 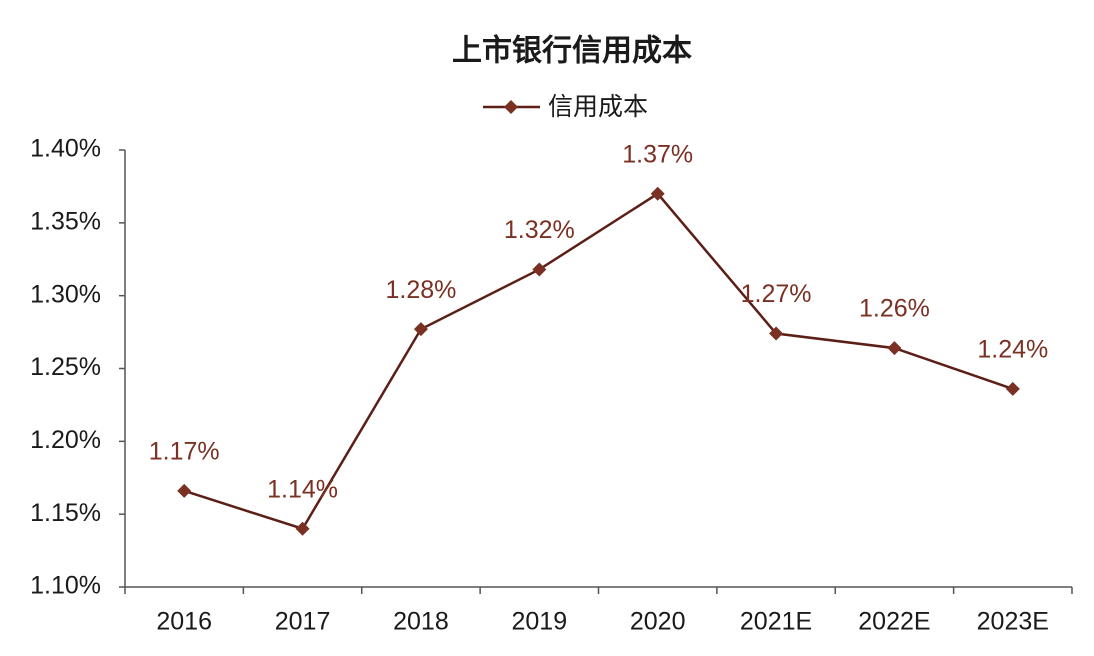 What do you see at coordinates (894, 622) in the screenshot?
I see `x-tick-label: 2022E` at bounding box center [894, 622].